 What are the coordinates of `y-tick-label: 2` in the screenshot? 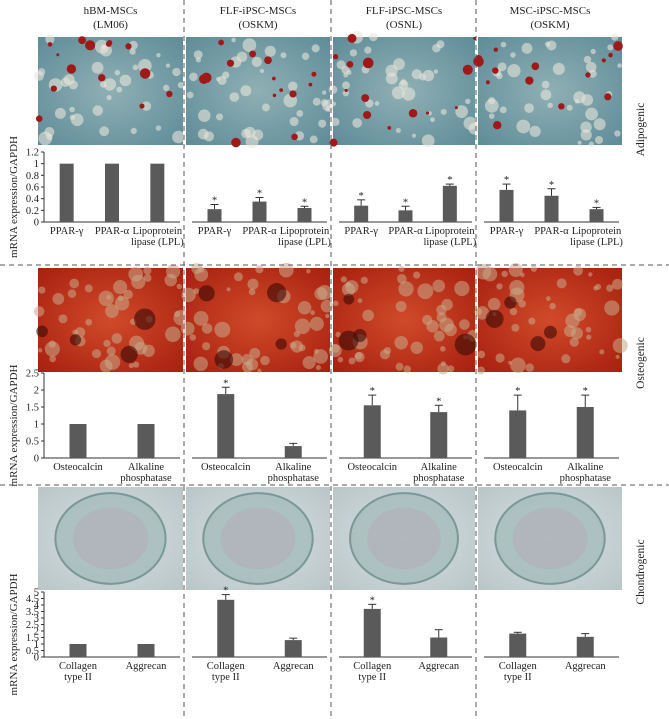 It's located at (36, 632).